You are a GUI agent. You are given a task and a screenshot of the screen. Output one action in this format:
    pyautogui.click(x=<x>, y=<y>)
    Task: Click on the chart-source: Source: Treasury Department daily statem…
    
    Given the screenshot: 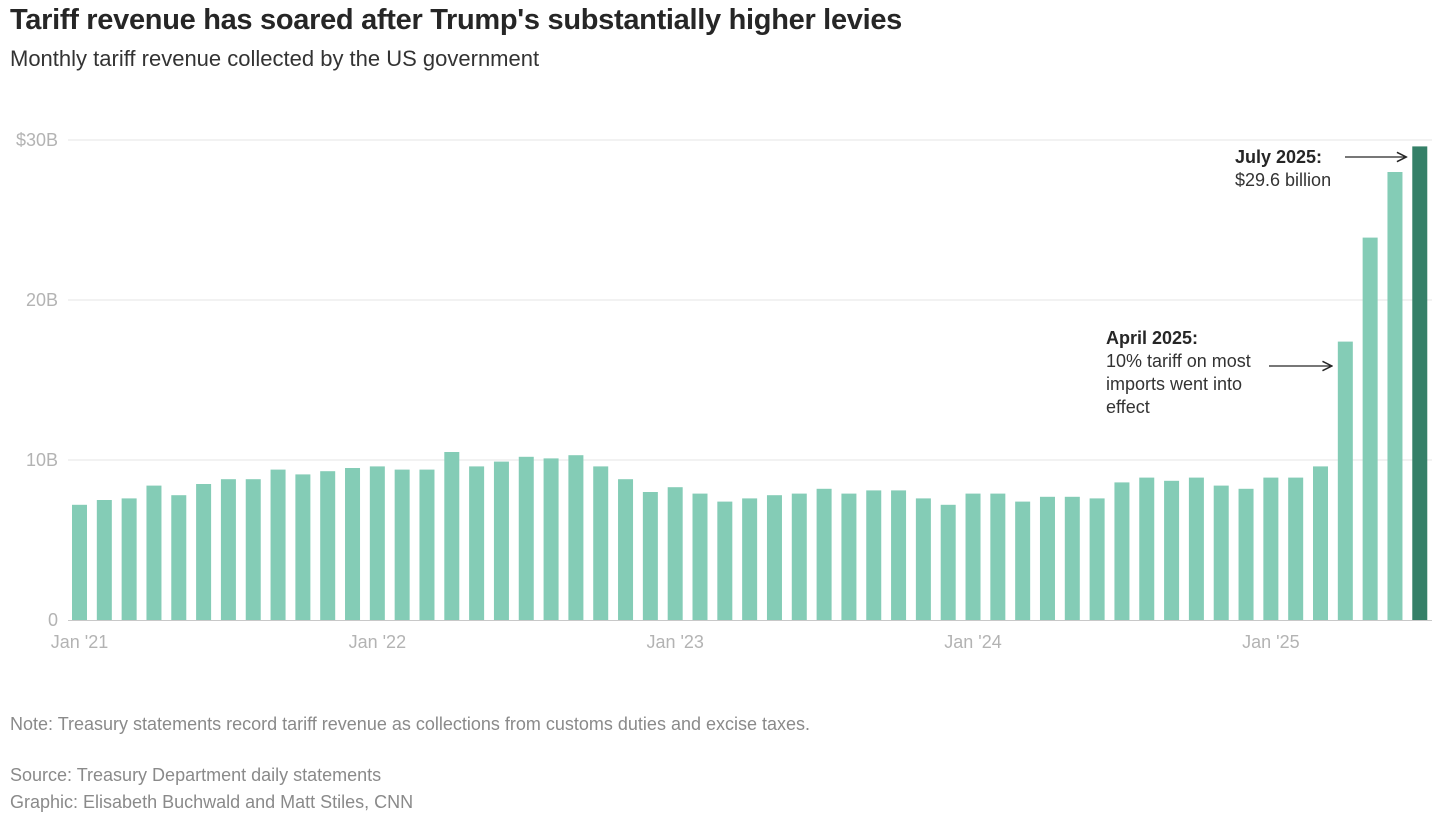 What is the action you would take?
    pyautogui.click(x=196, y=775)
    